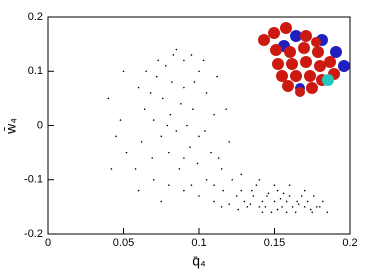 This screenshot has width=374, height=272. What do you see at coordinates (199, 261) in the screenshot?
I see `x-axis-title: q̄₄` at bounding box center [199, 261].